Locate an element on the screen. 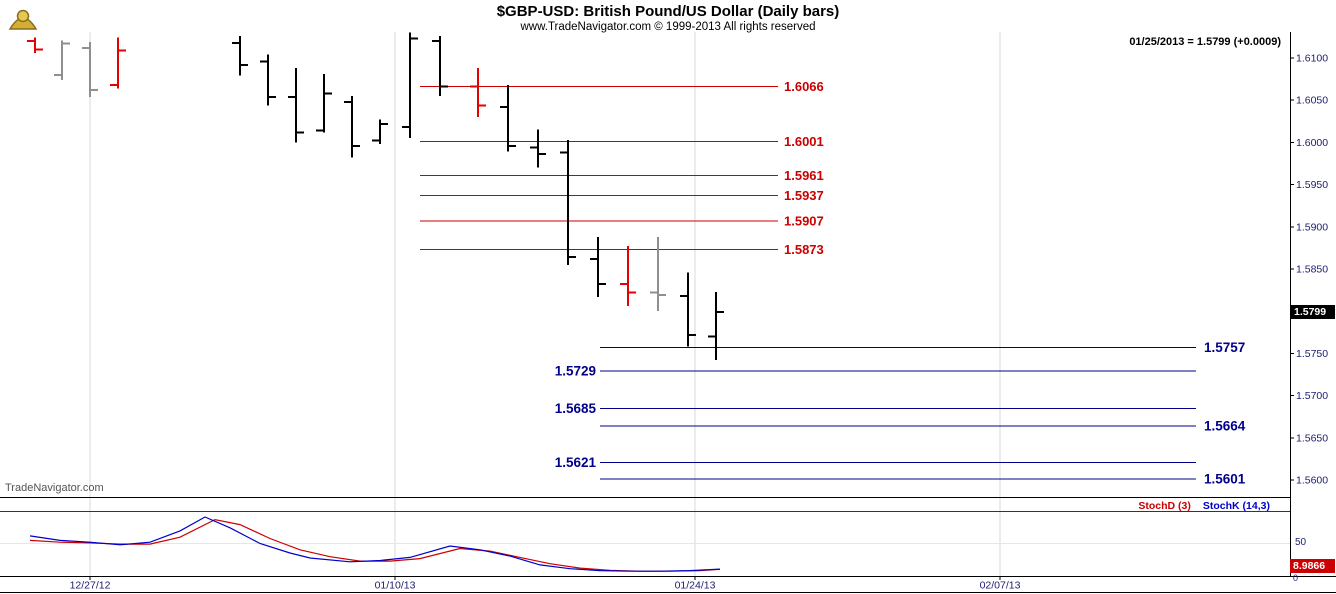  x-axis-label: 12/27/12 is located at coordinates (90, 586).